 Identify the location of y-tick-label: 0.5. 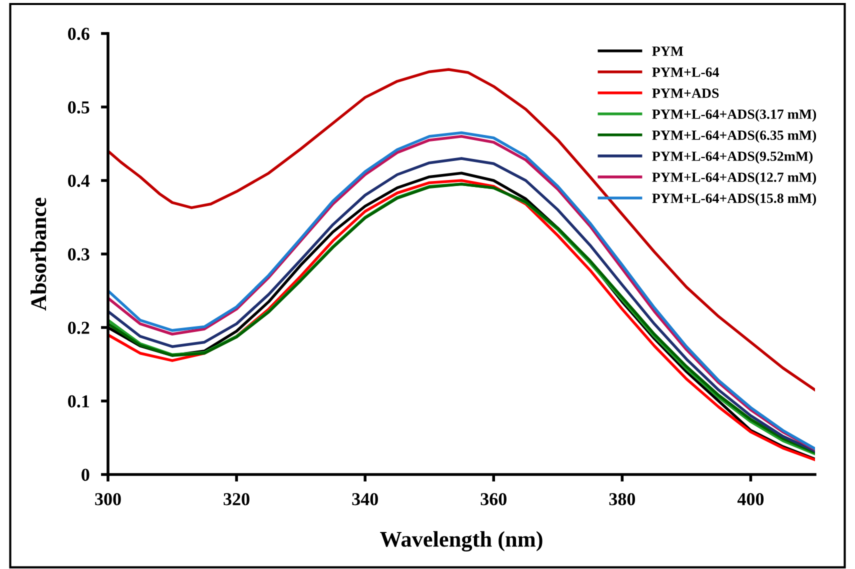
(79, 107).